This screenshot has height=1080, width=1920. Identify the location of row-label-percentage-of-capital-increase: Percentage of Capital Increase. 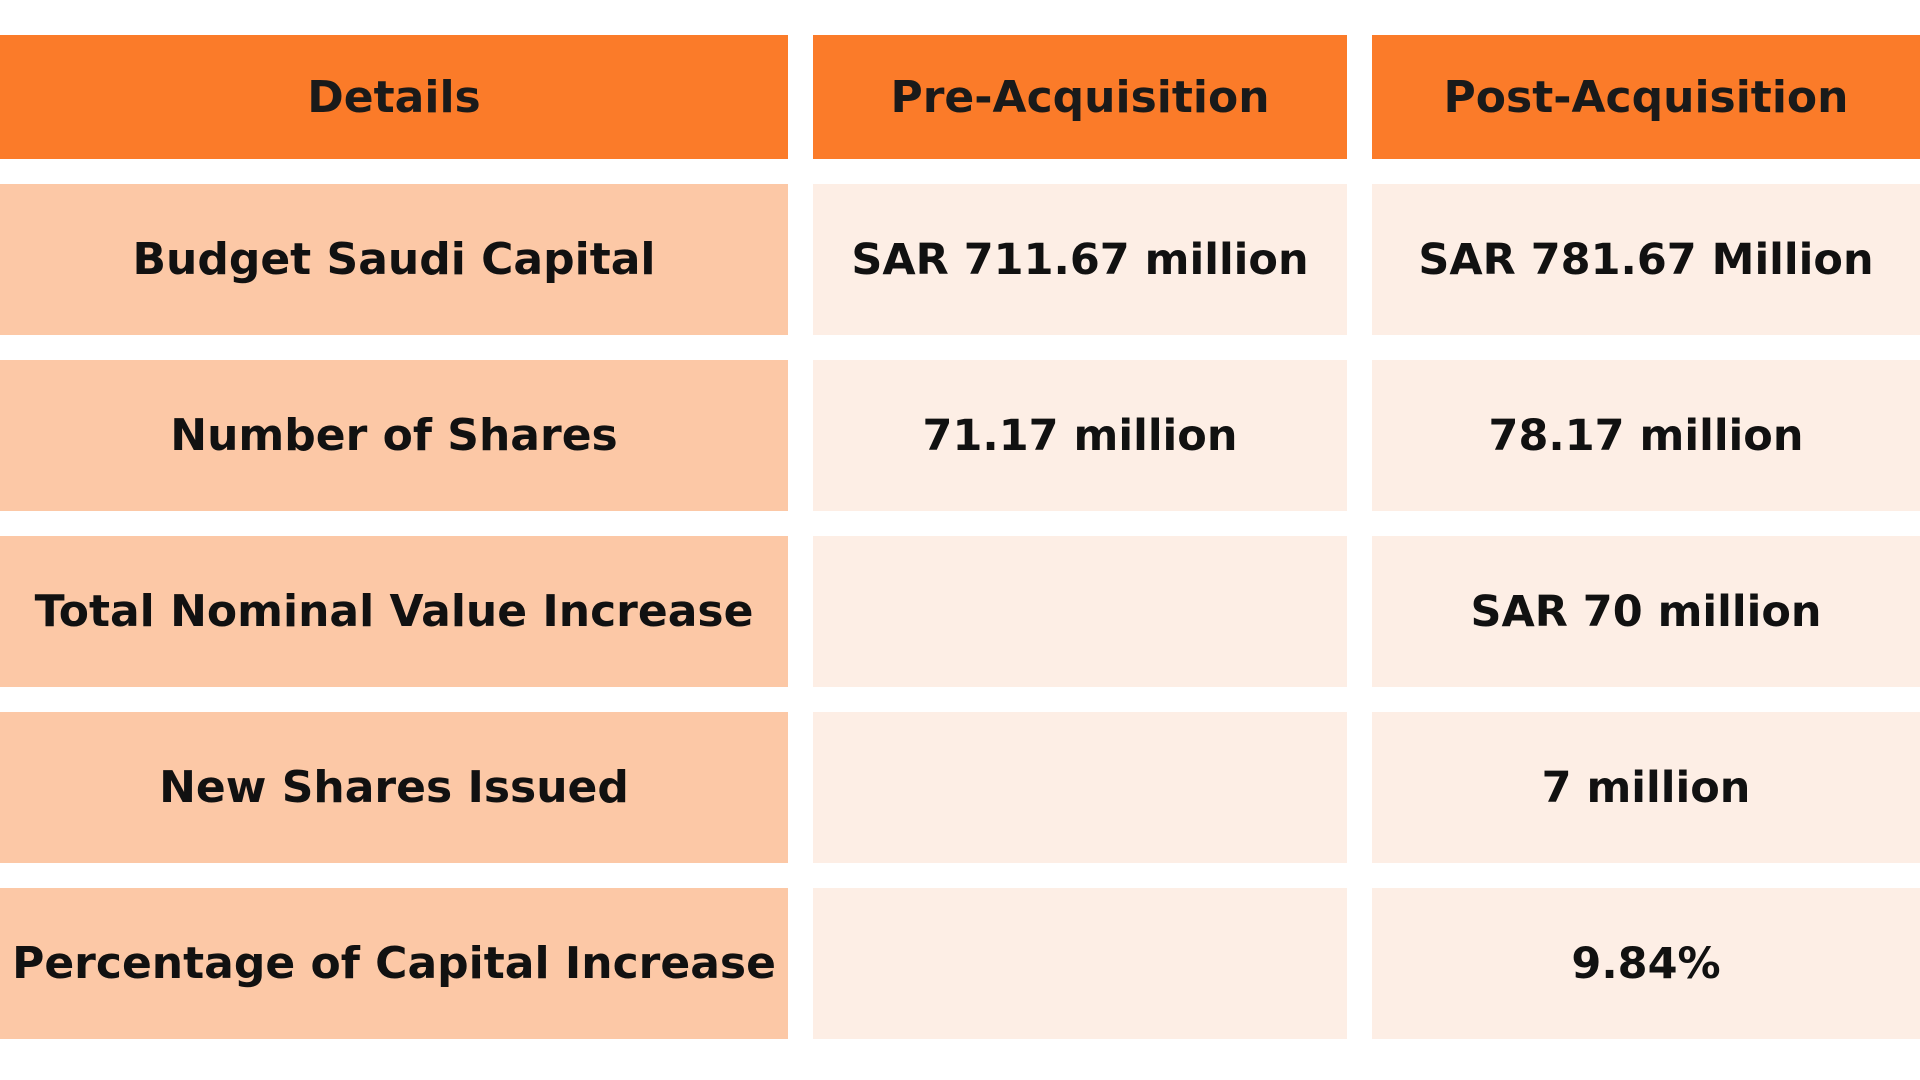
(394, 963).